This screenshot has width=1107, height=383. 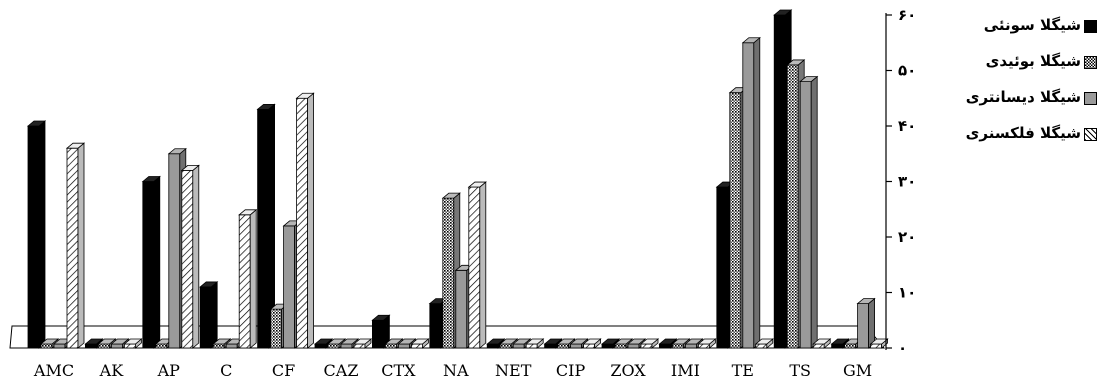 What do you see at coordinates (800, 370) in the screenshot?
I see `x-tick-label-ts: TS` at bounding box center [800, 370].